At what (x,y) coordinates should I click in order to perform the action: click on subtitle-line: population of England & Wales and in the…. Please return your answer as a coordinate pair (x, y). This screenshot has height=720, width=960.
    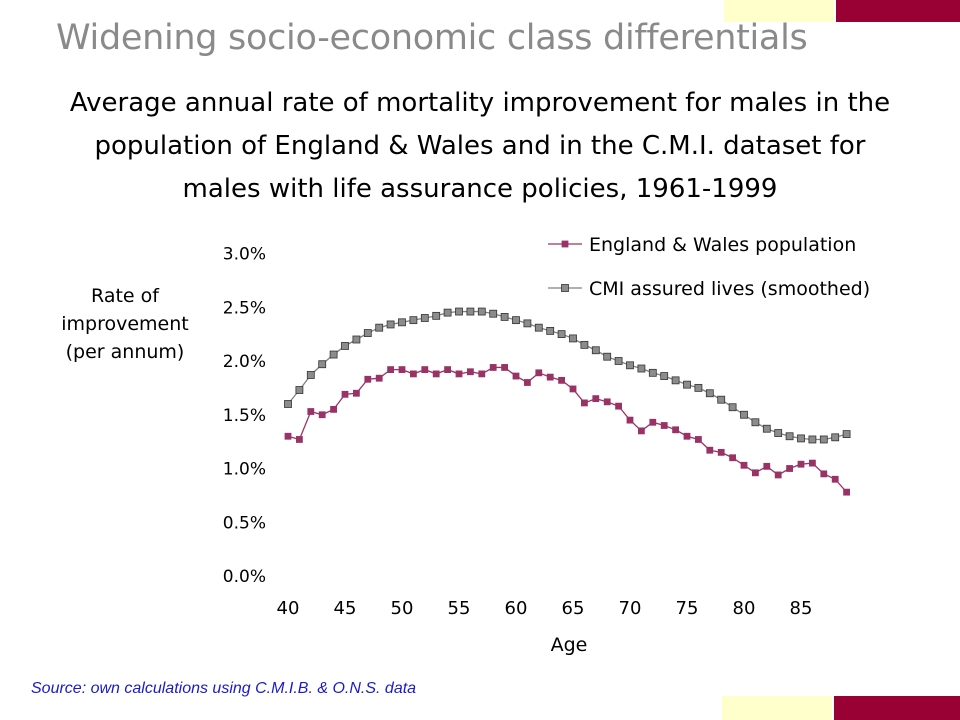
    Looking at the image, I should click on (480, 146).